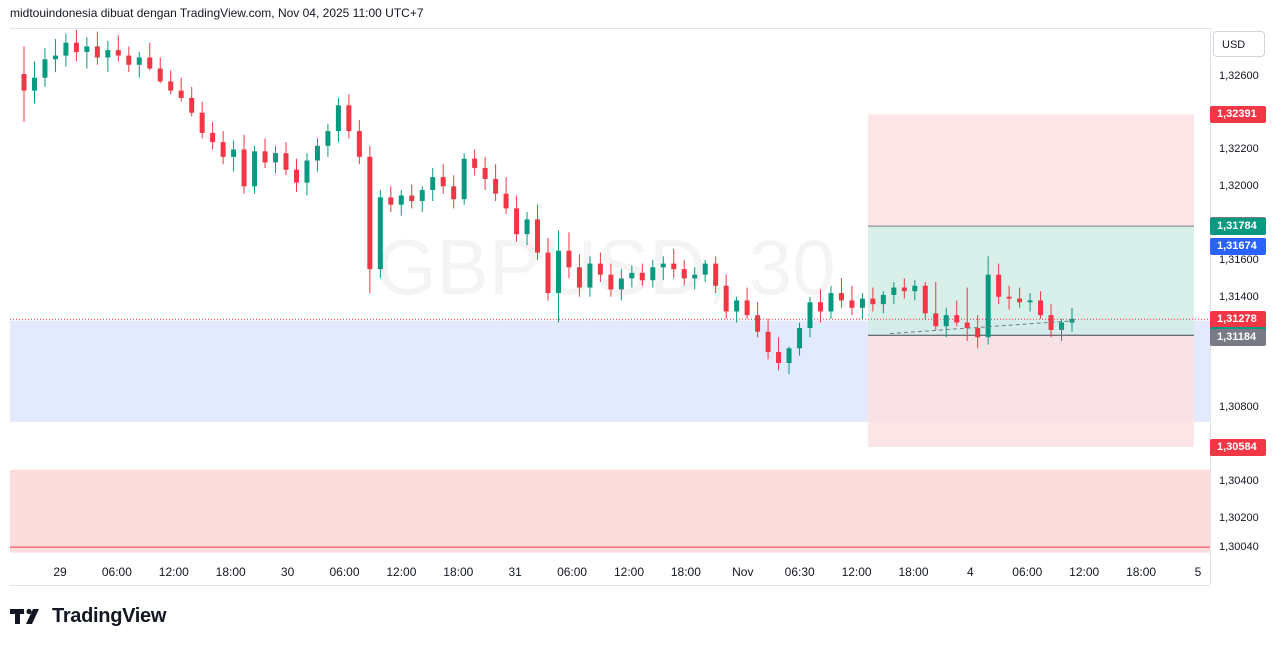  Describe the element at coordinates (1239, 407) in the screenshot. I see `y-tick-label: 1,30800` at that location.